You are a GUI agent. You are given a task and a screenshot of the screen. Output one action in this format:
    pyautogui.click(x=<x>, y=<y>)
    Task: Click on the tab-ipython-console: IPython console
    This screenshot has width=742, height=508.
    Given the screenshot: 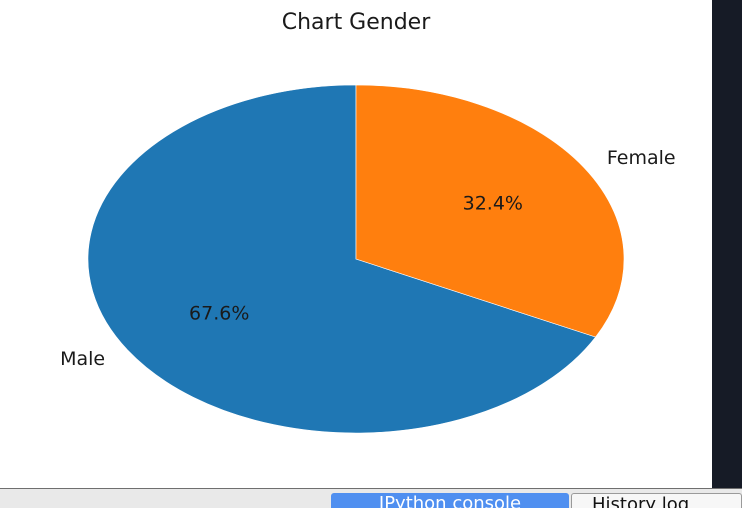 What is the action you would take?
    pyautogui.click(x=450, y=500)
    